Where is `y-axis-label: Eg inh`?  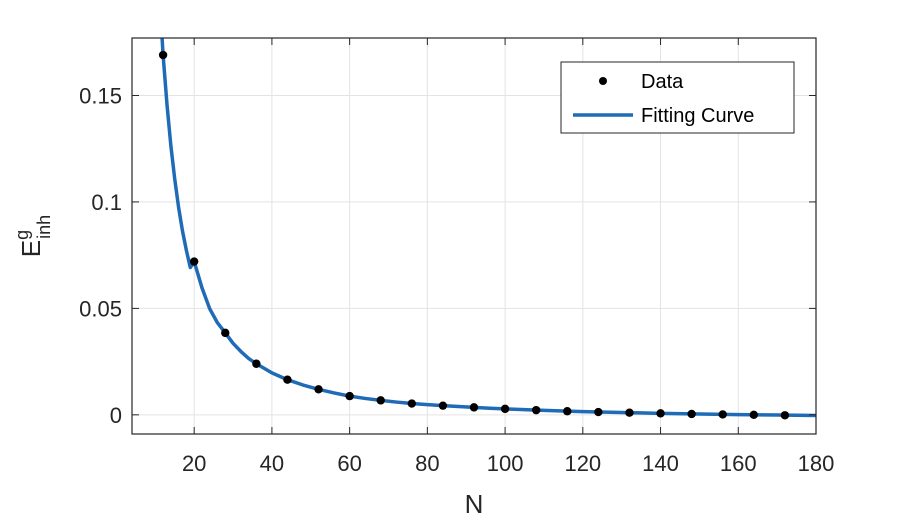
y-axis-label: Eg inh is located at coordinates (33, 236).